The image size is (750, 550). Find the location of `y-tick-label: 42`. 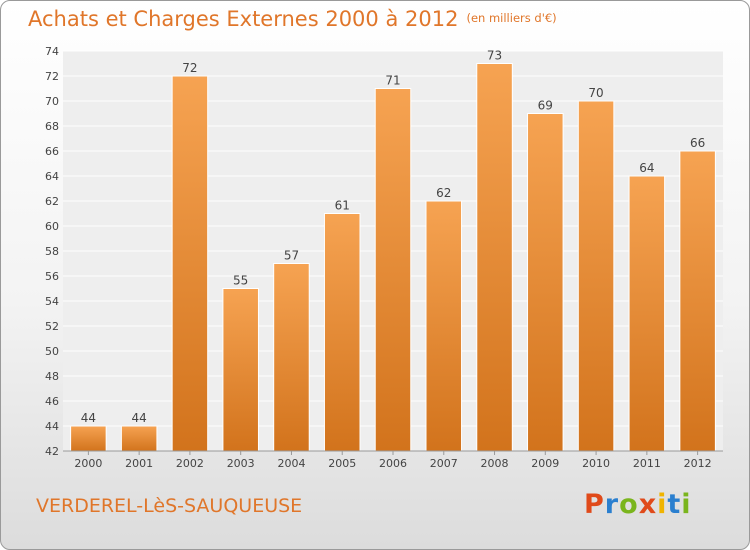

y-tick-label: 42 is located at coordinates (52, 451).